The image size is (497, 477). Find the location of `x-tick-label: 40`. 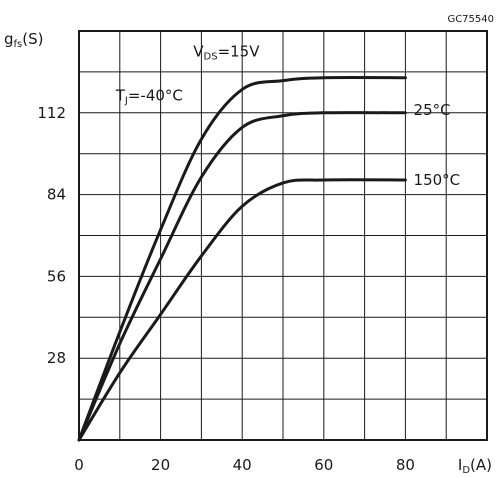

x-tick-label: 40 is located at coordinates (242, 465).